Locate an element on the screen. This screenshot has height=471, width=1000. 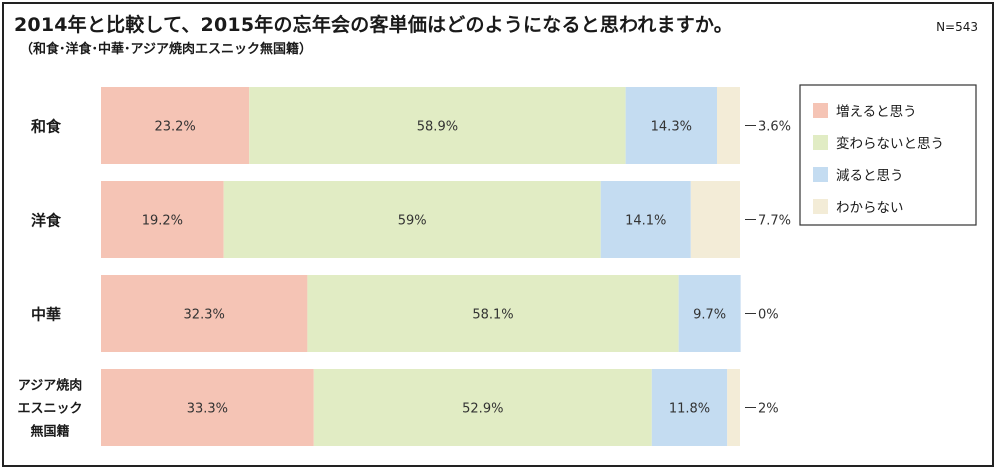
data-label: 58.1% is located at coordinates (492, 315).